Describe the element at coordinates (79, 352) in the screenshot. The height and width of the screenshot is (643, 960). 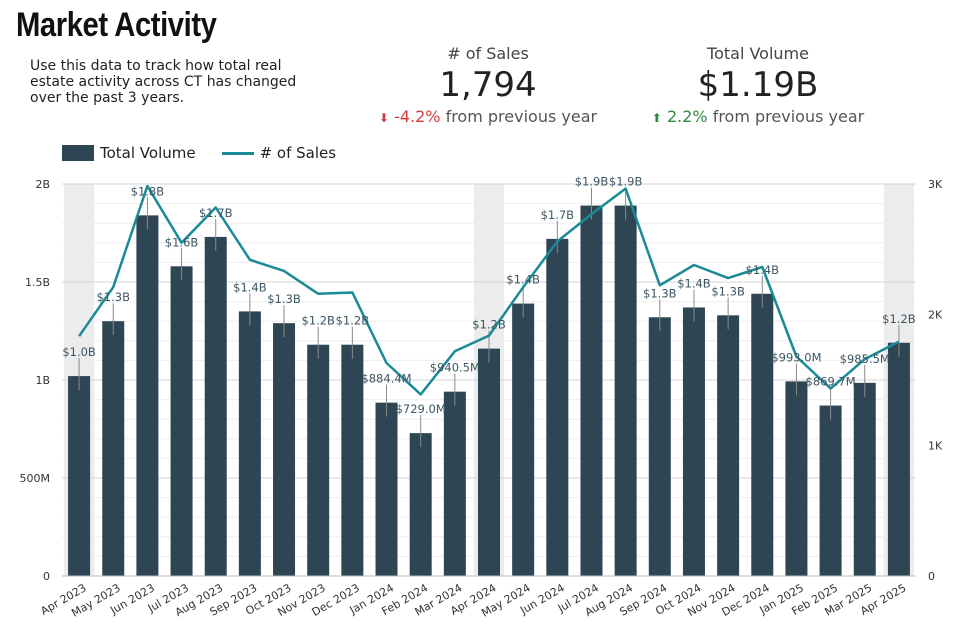
I see `volume-data-label: $1.0B` at that location.